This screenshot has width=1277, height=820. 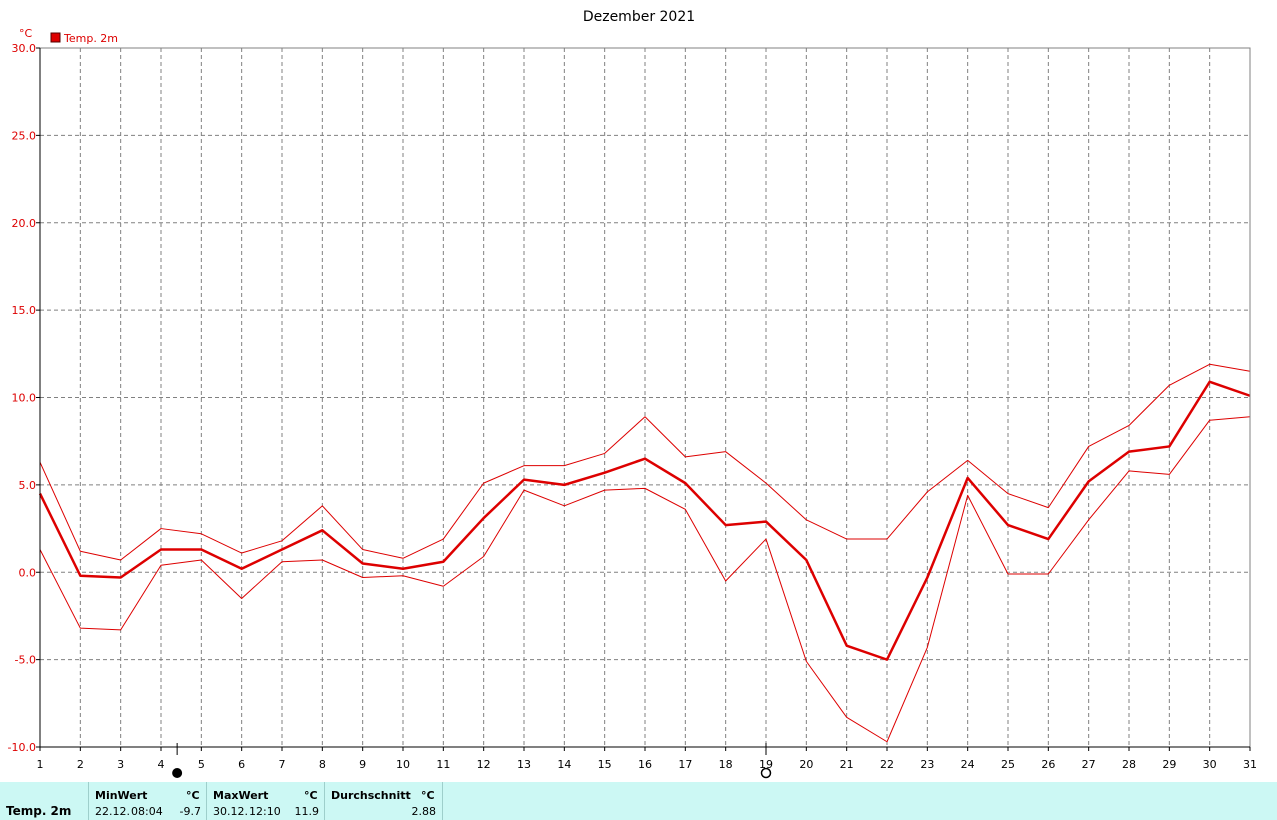 I want to click on new-moon-icon, so click(x=177, y=773).